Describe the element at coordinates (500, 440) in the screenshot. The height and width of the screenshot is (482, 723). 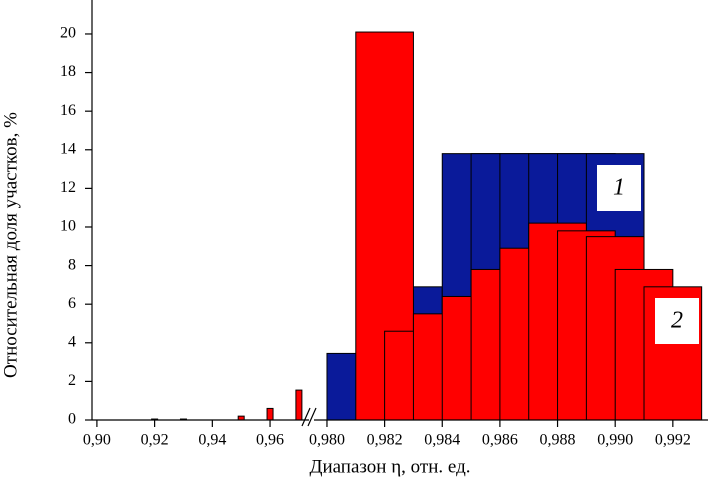
I see `x-tick-label: 0,986` at that location.